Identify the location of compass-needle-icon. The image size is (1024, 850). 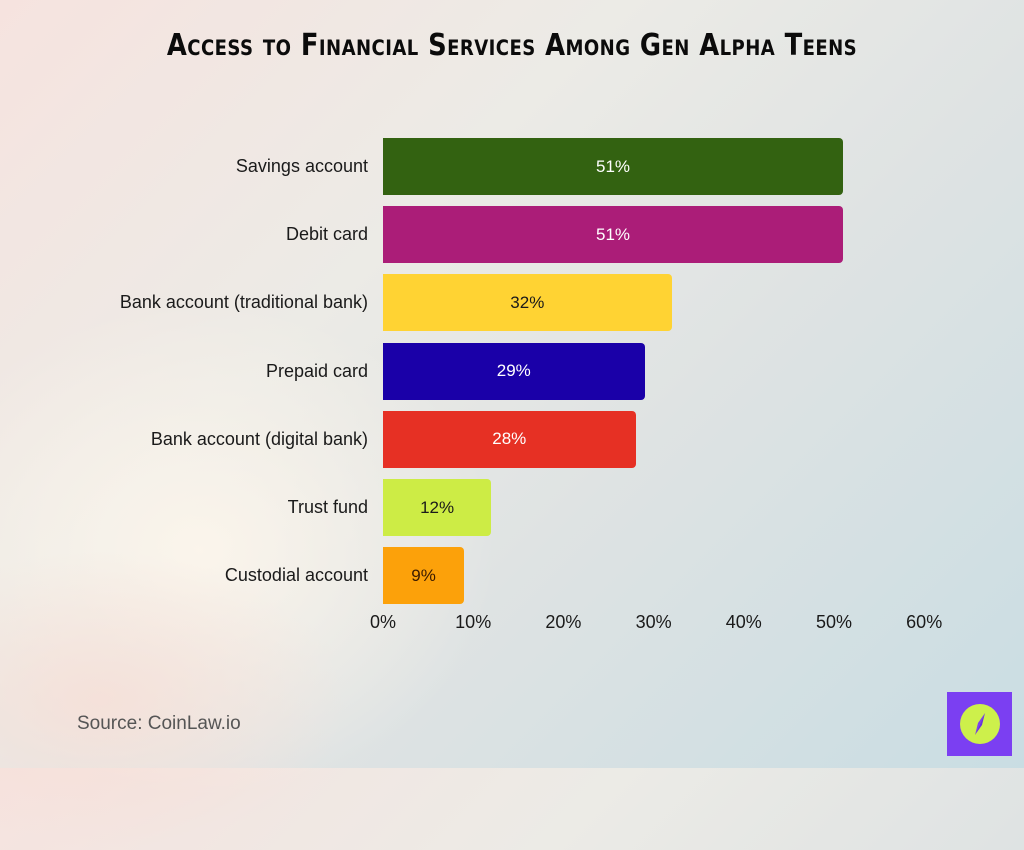
(979, 724).